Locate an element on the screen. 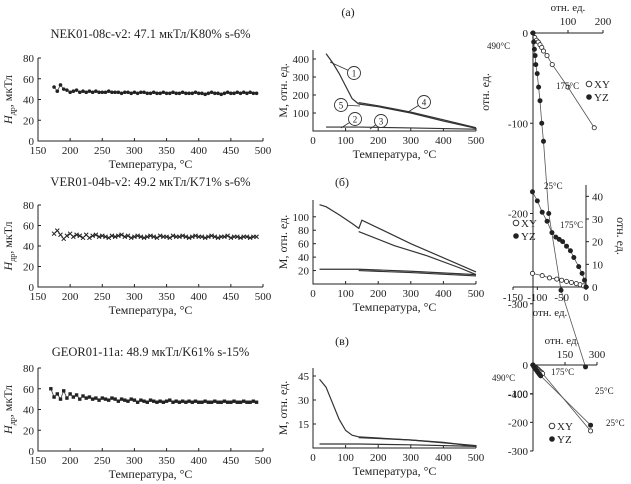 Image resolution: width=631 pixels, height=484 pixels. y-tick-label: 300 is located at coordinates (301, 78).